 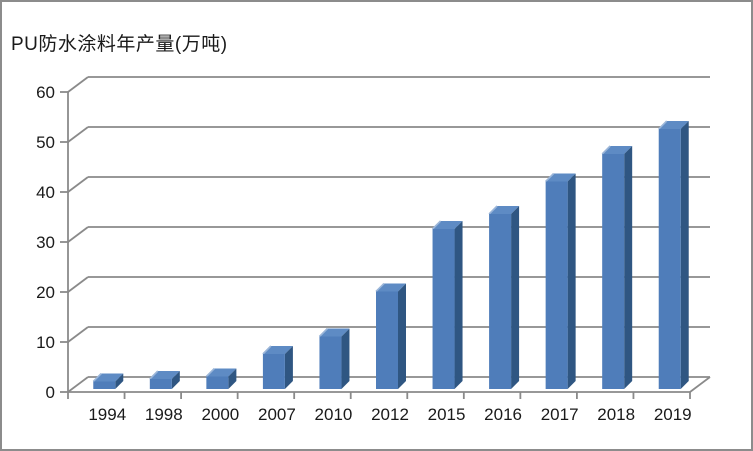 What do you see at coordinates (45, 92) in the screenshot?
I see `y-tick-label-60: 60` at bounding box center [45, 92].